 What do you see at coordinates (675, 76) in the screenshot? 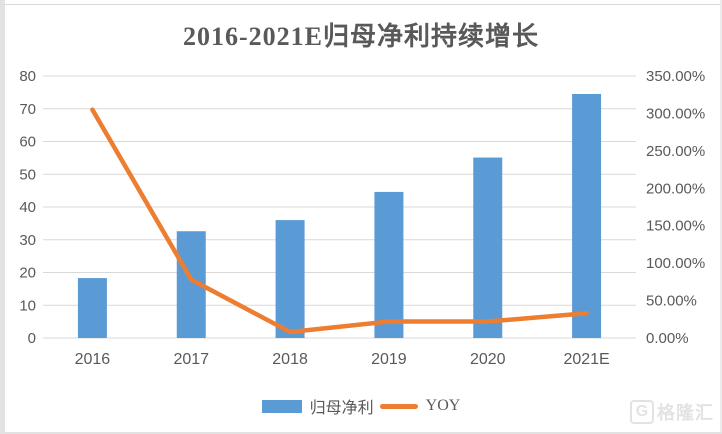
I see `right-axis-tick-label: 350.00%` at bounding box center [675, 76].